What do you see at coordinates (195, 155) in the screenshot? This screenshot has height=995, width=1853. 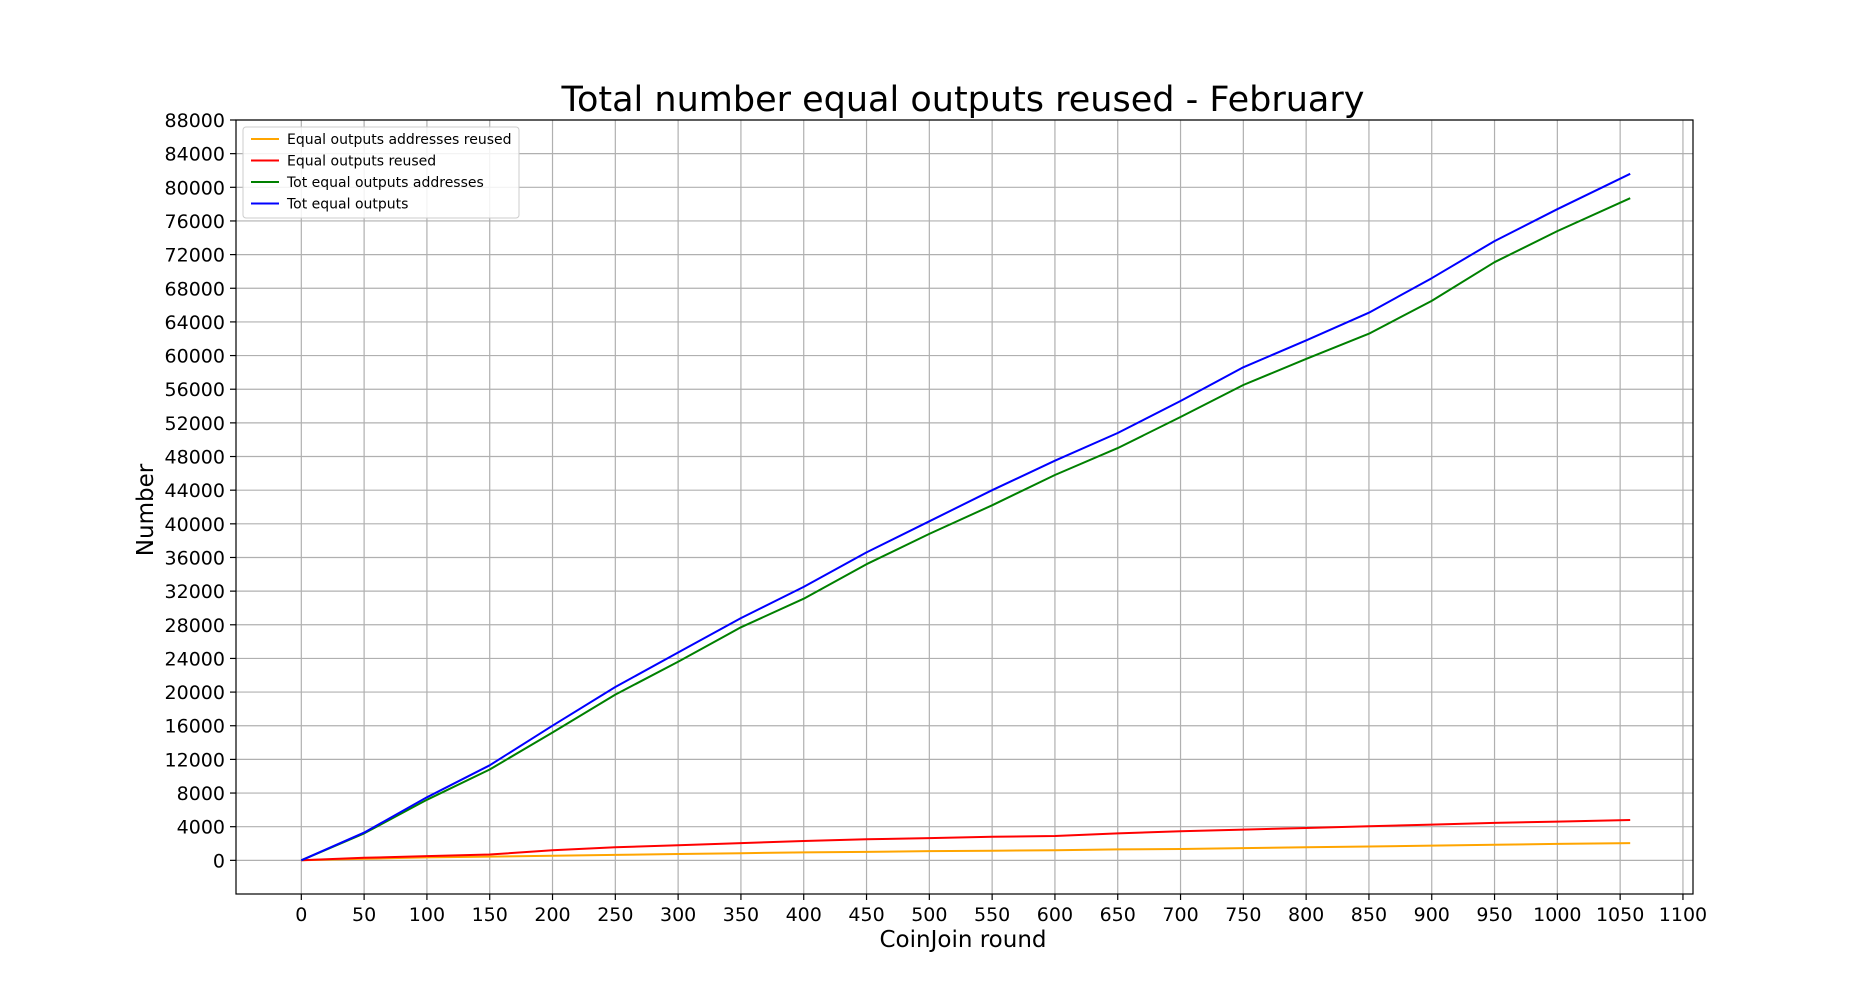 I see `y-tick-label: 84000` at bounding box center [195, 155].